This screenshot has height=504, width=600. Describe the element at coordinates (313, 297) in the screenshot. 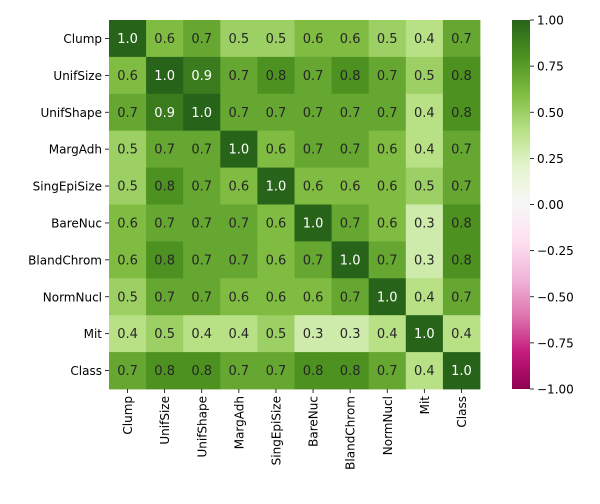

I see `cell-value-label-7-5: 0.6` at that location.